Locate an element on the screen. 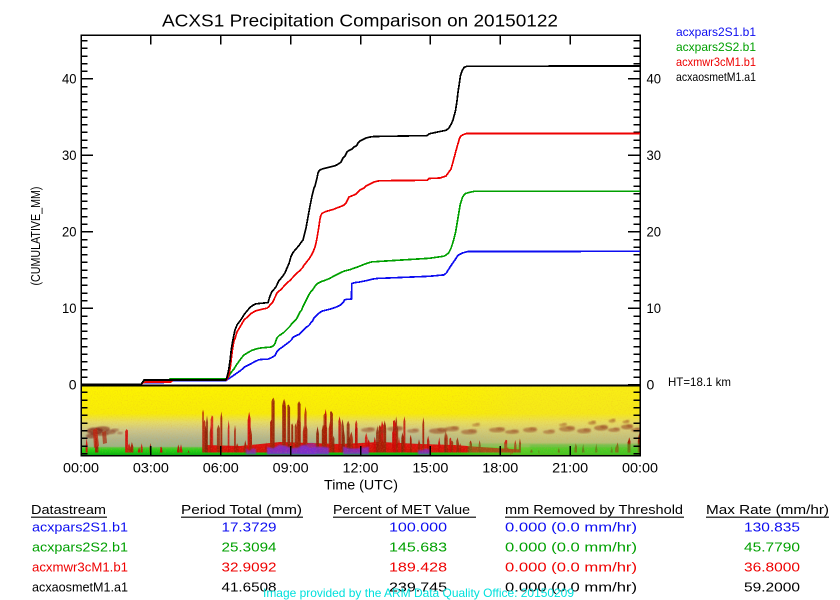  svg-text: 32.9092 is located at coordinates (249, 567).